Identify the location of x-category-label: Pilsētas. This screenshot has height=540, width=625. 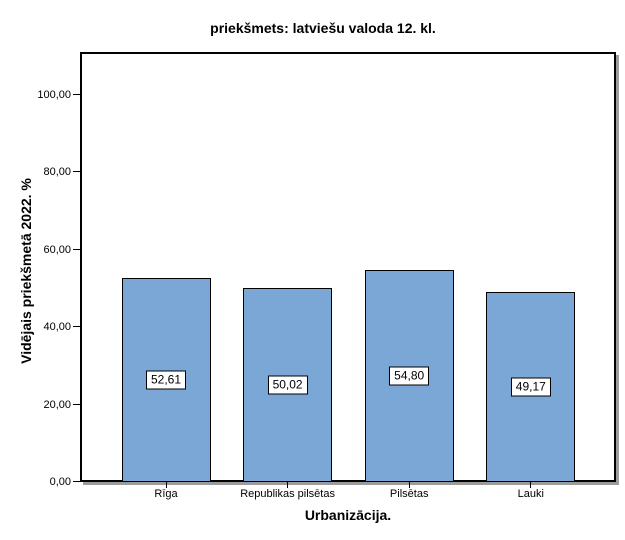
(409, 494).